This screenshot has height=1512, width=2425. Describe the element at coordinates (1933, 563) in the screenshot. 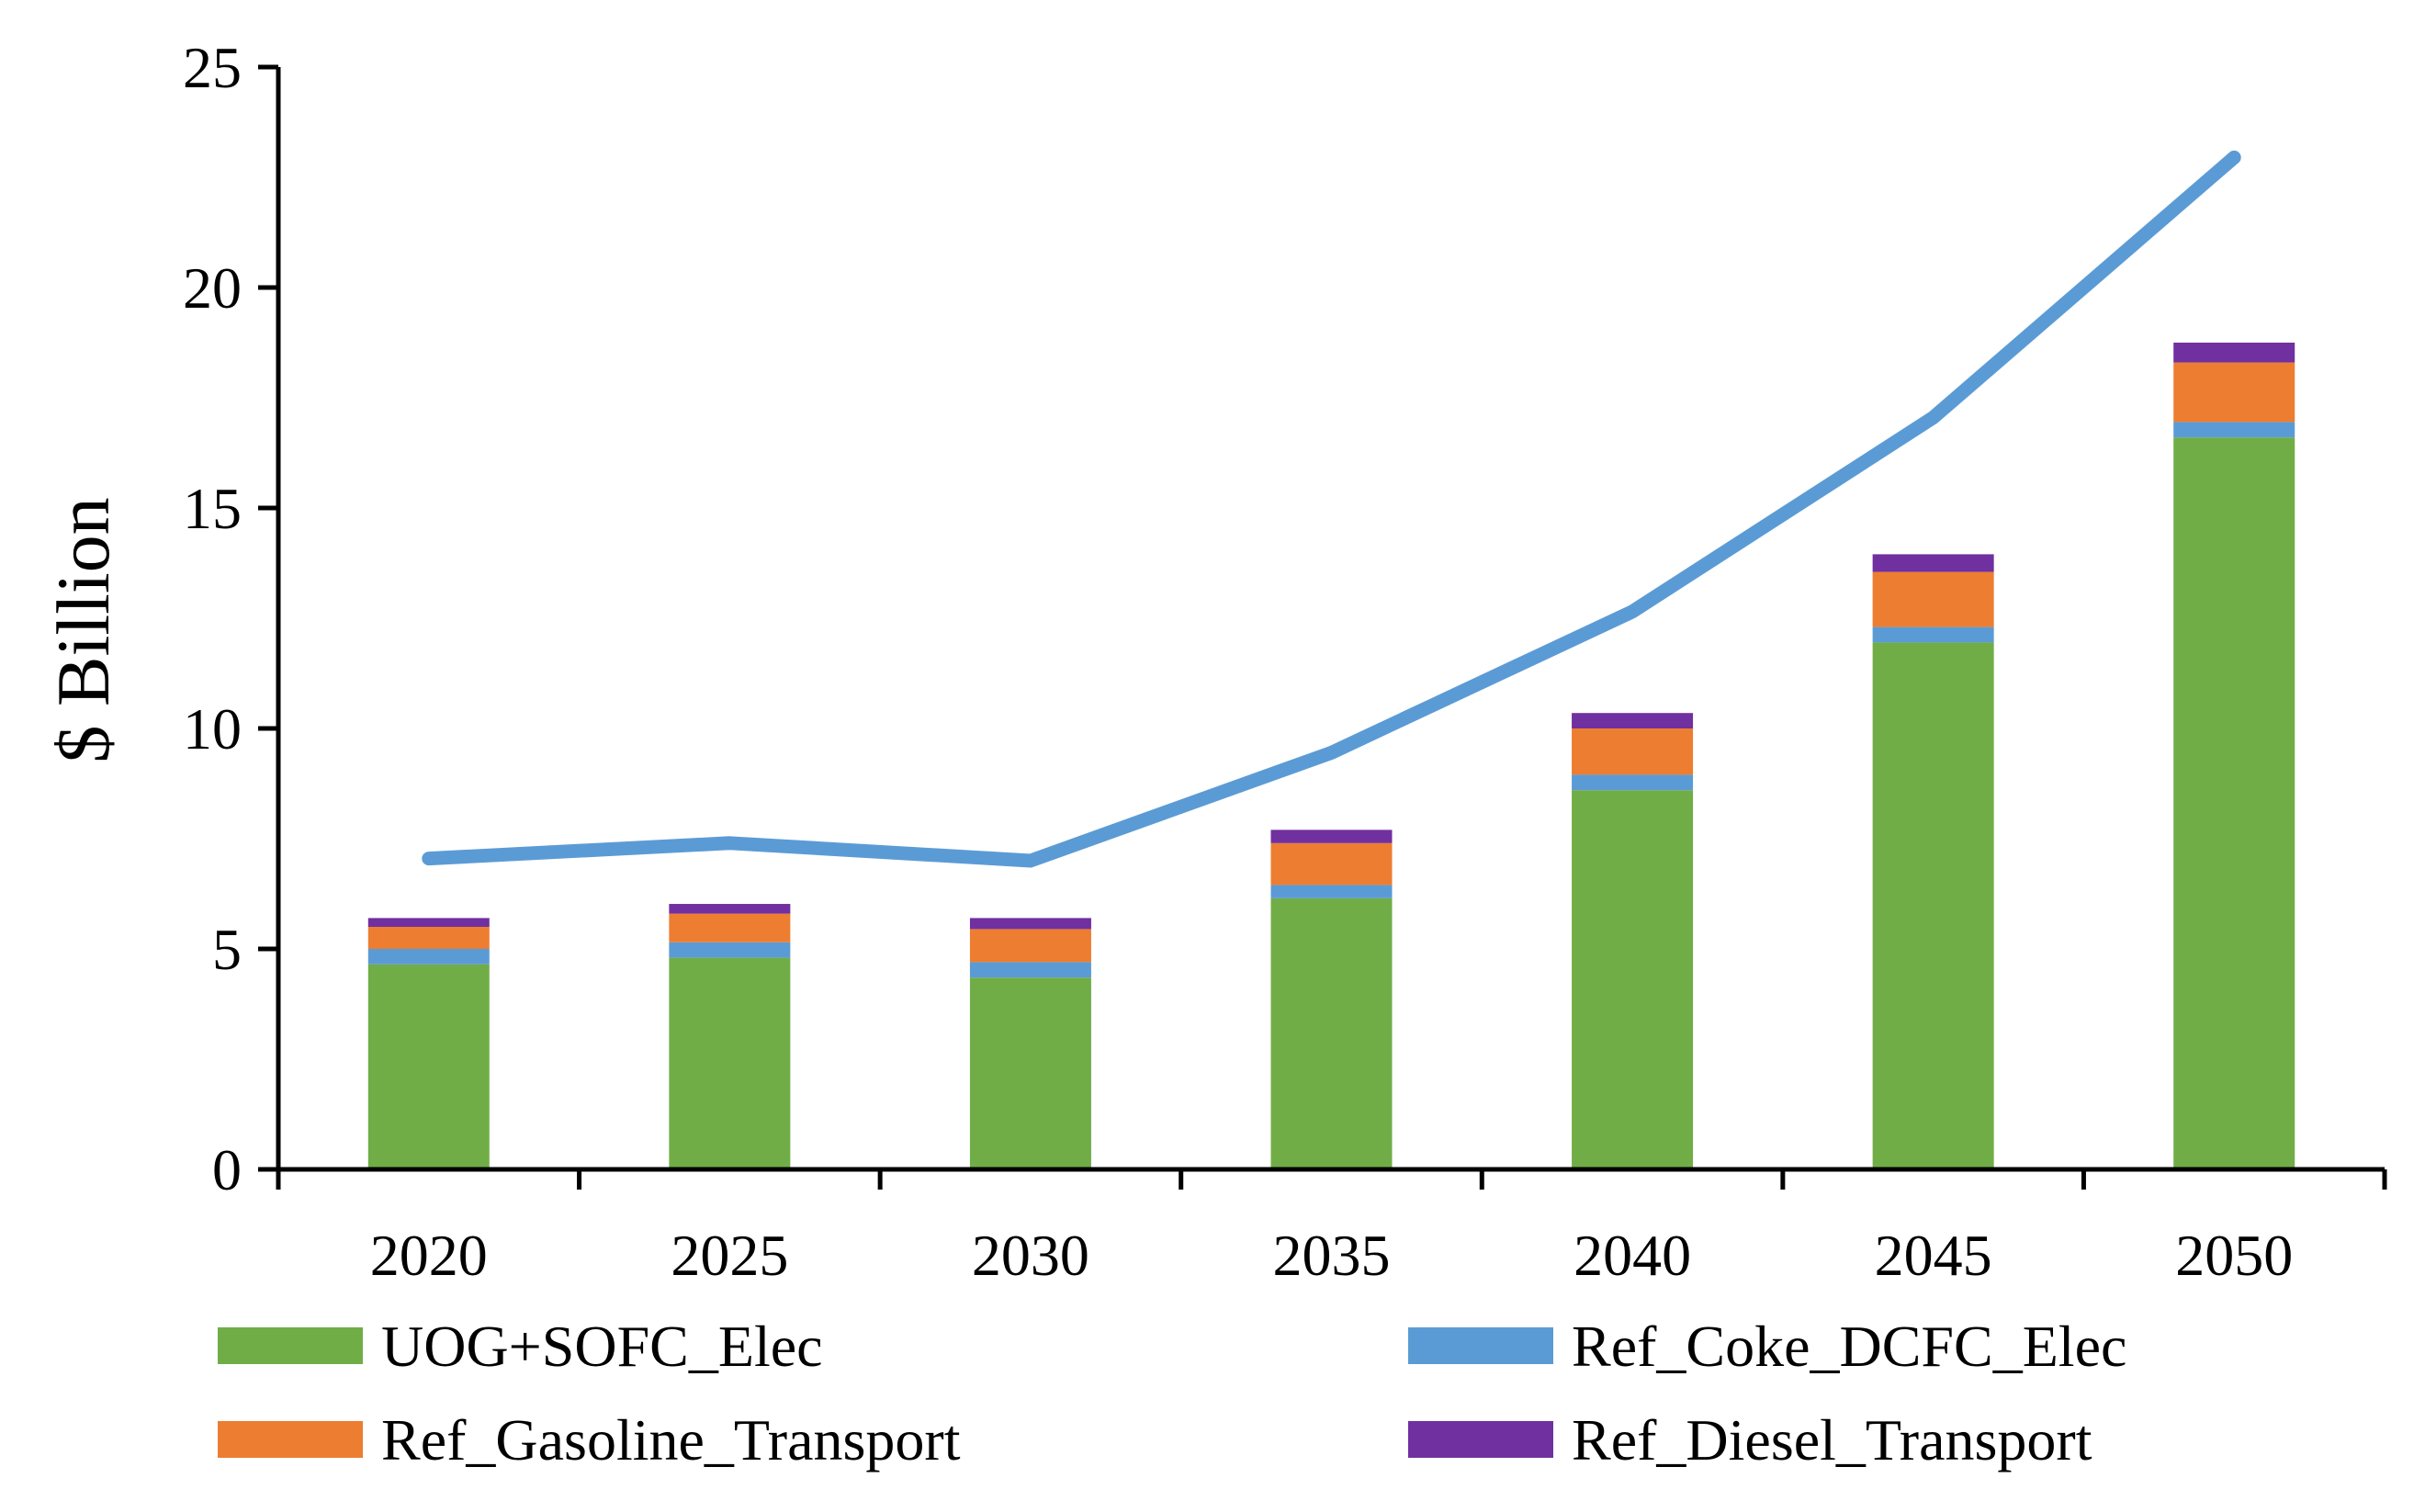

I see `bar-segment-ref-diesel-transport-2045` at that location.